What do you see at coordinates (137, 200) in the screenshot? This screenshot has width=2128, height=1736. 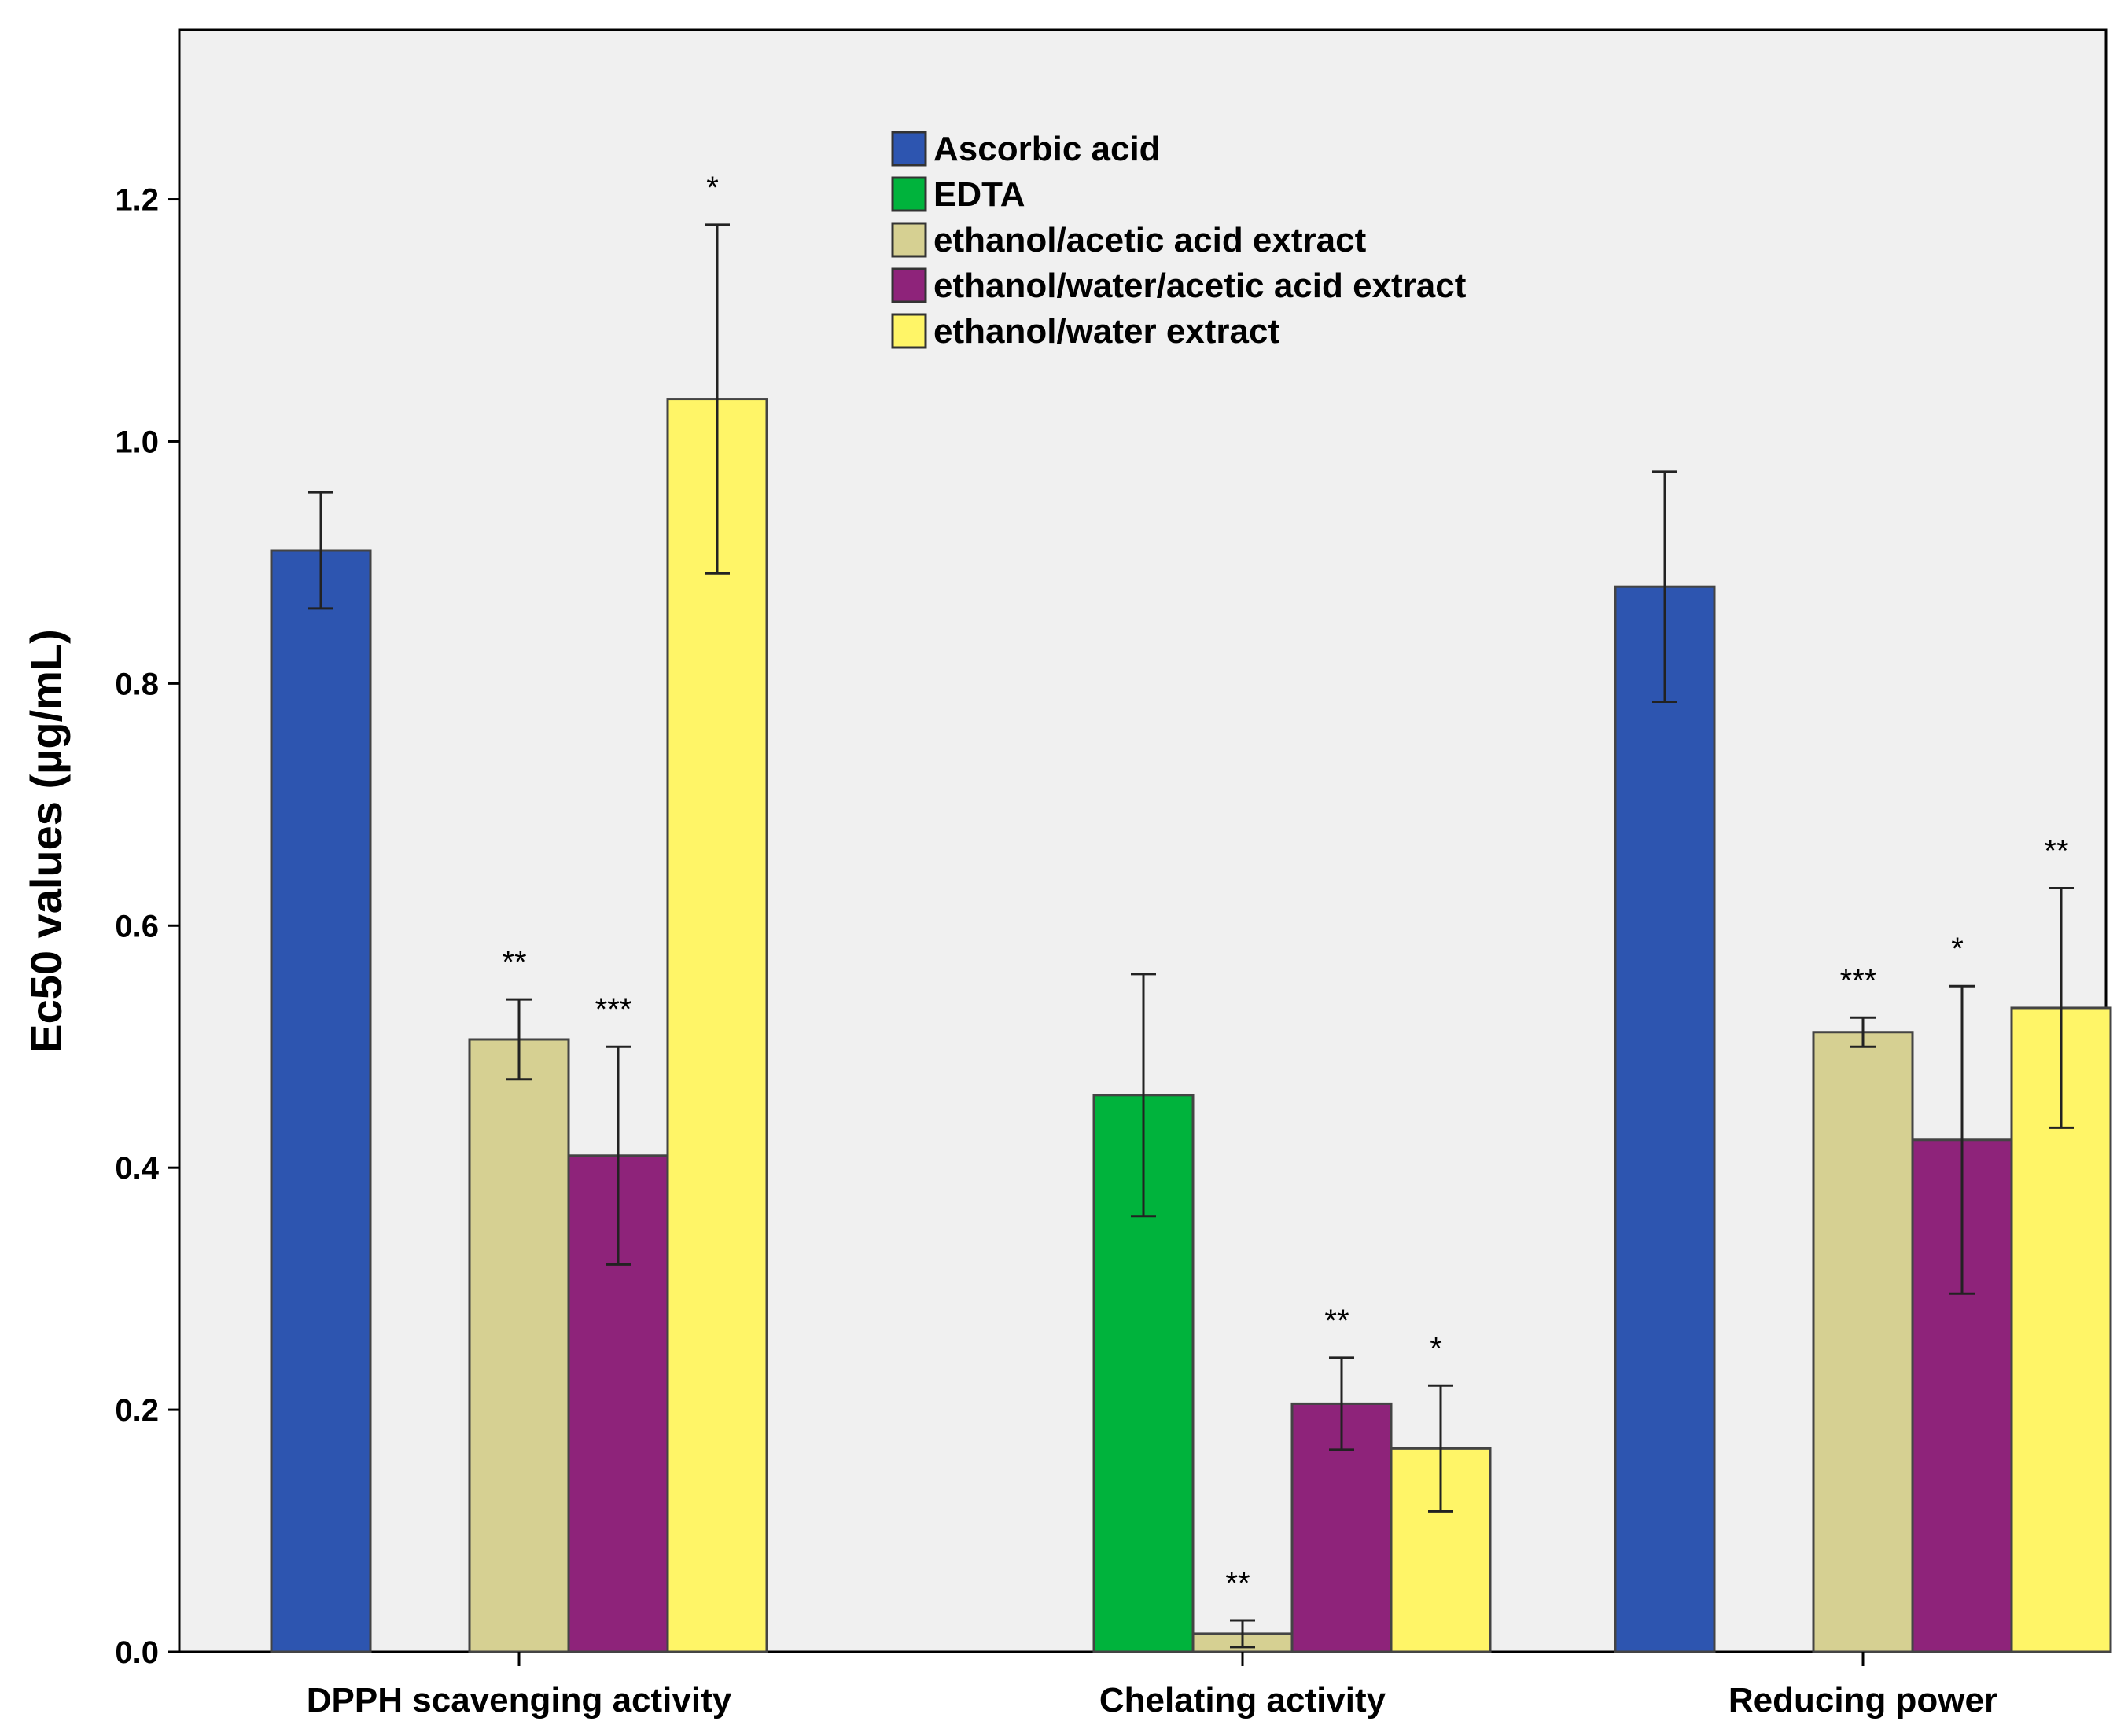 I see `y-tick-label: 1.2` at bounding box center [137, 200].